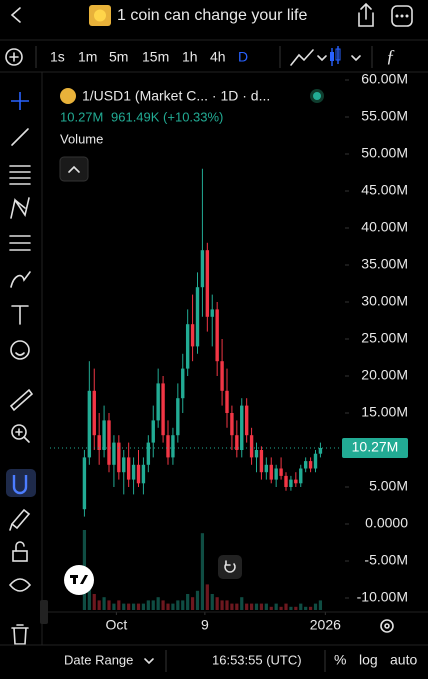  What do you see at coordinates (167, 116) in the screenshot?
I see `change-value: 961.49K (+10.33%)` at bounding box center [167, 116].